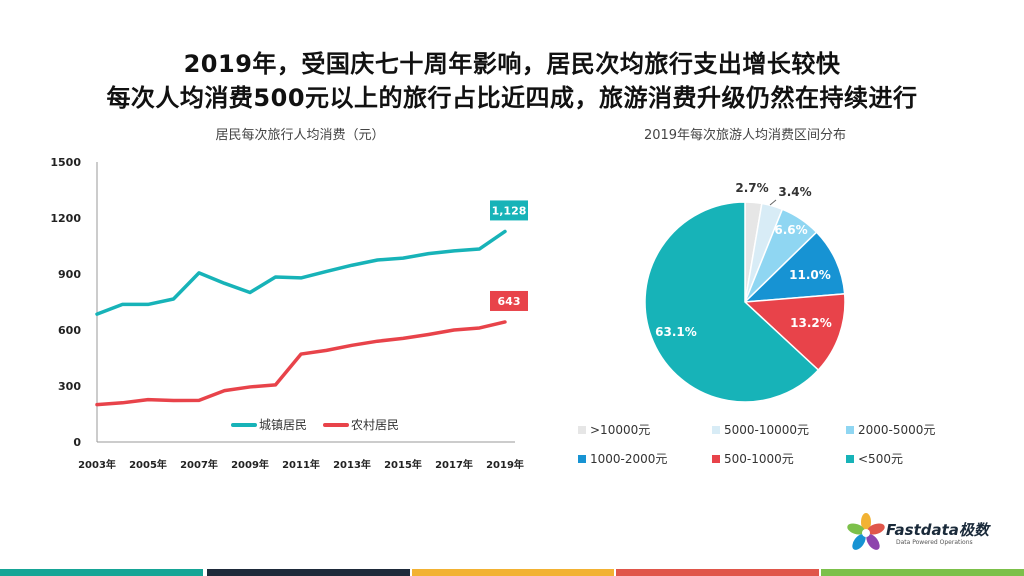  I want to click on end-label-0: 1,128, so click(509, 210).